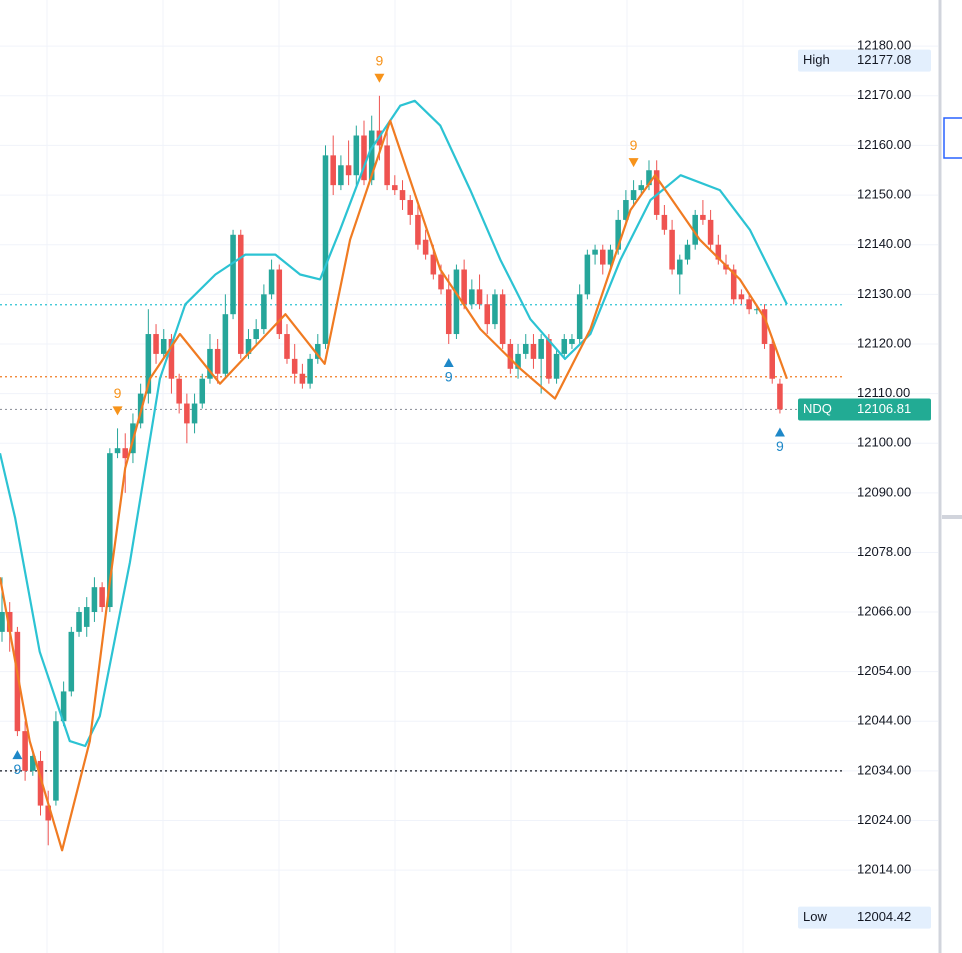 Image resolution: width=962 pixels, height=953 pixels. I want to click on y-tick-label: 12090.00, so click(884, 491).